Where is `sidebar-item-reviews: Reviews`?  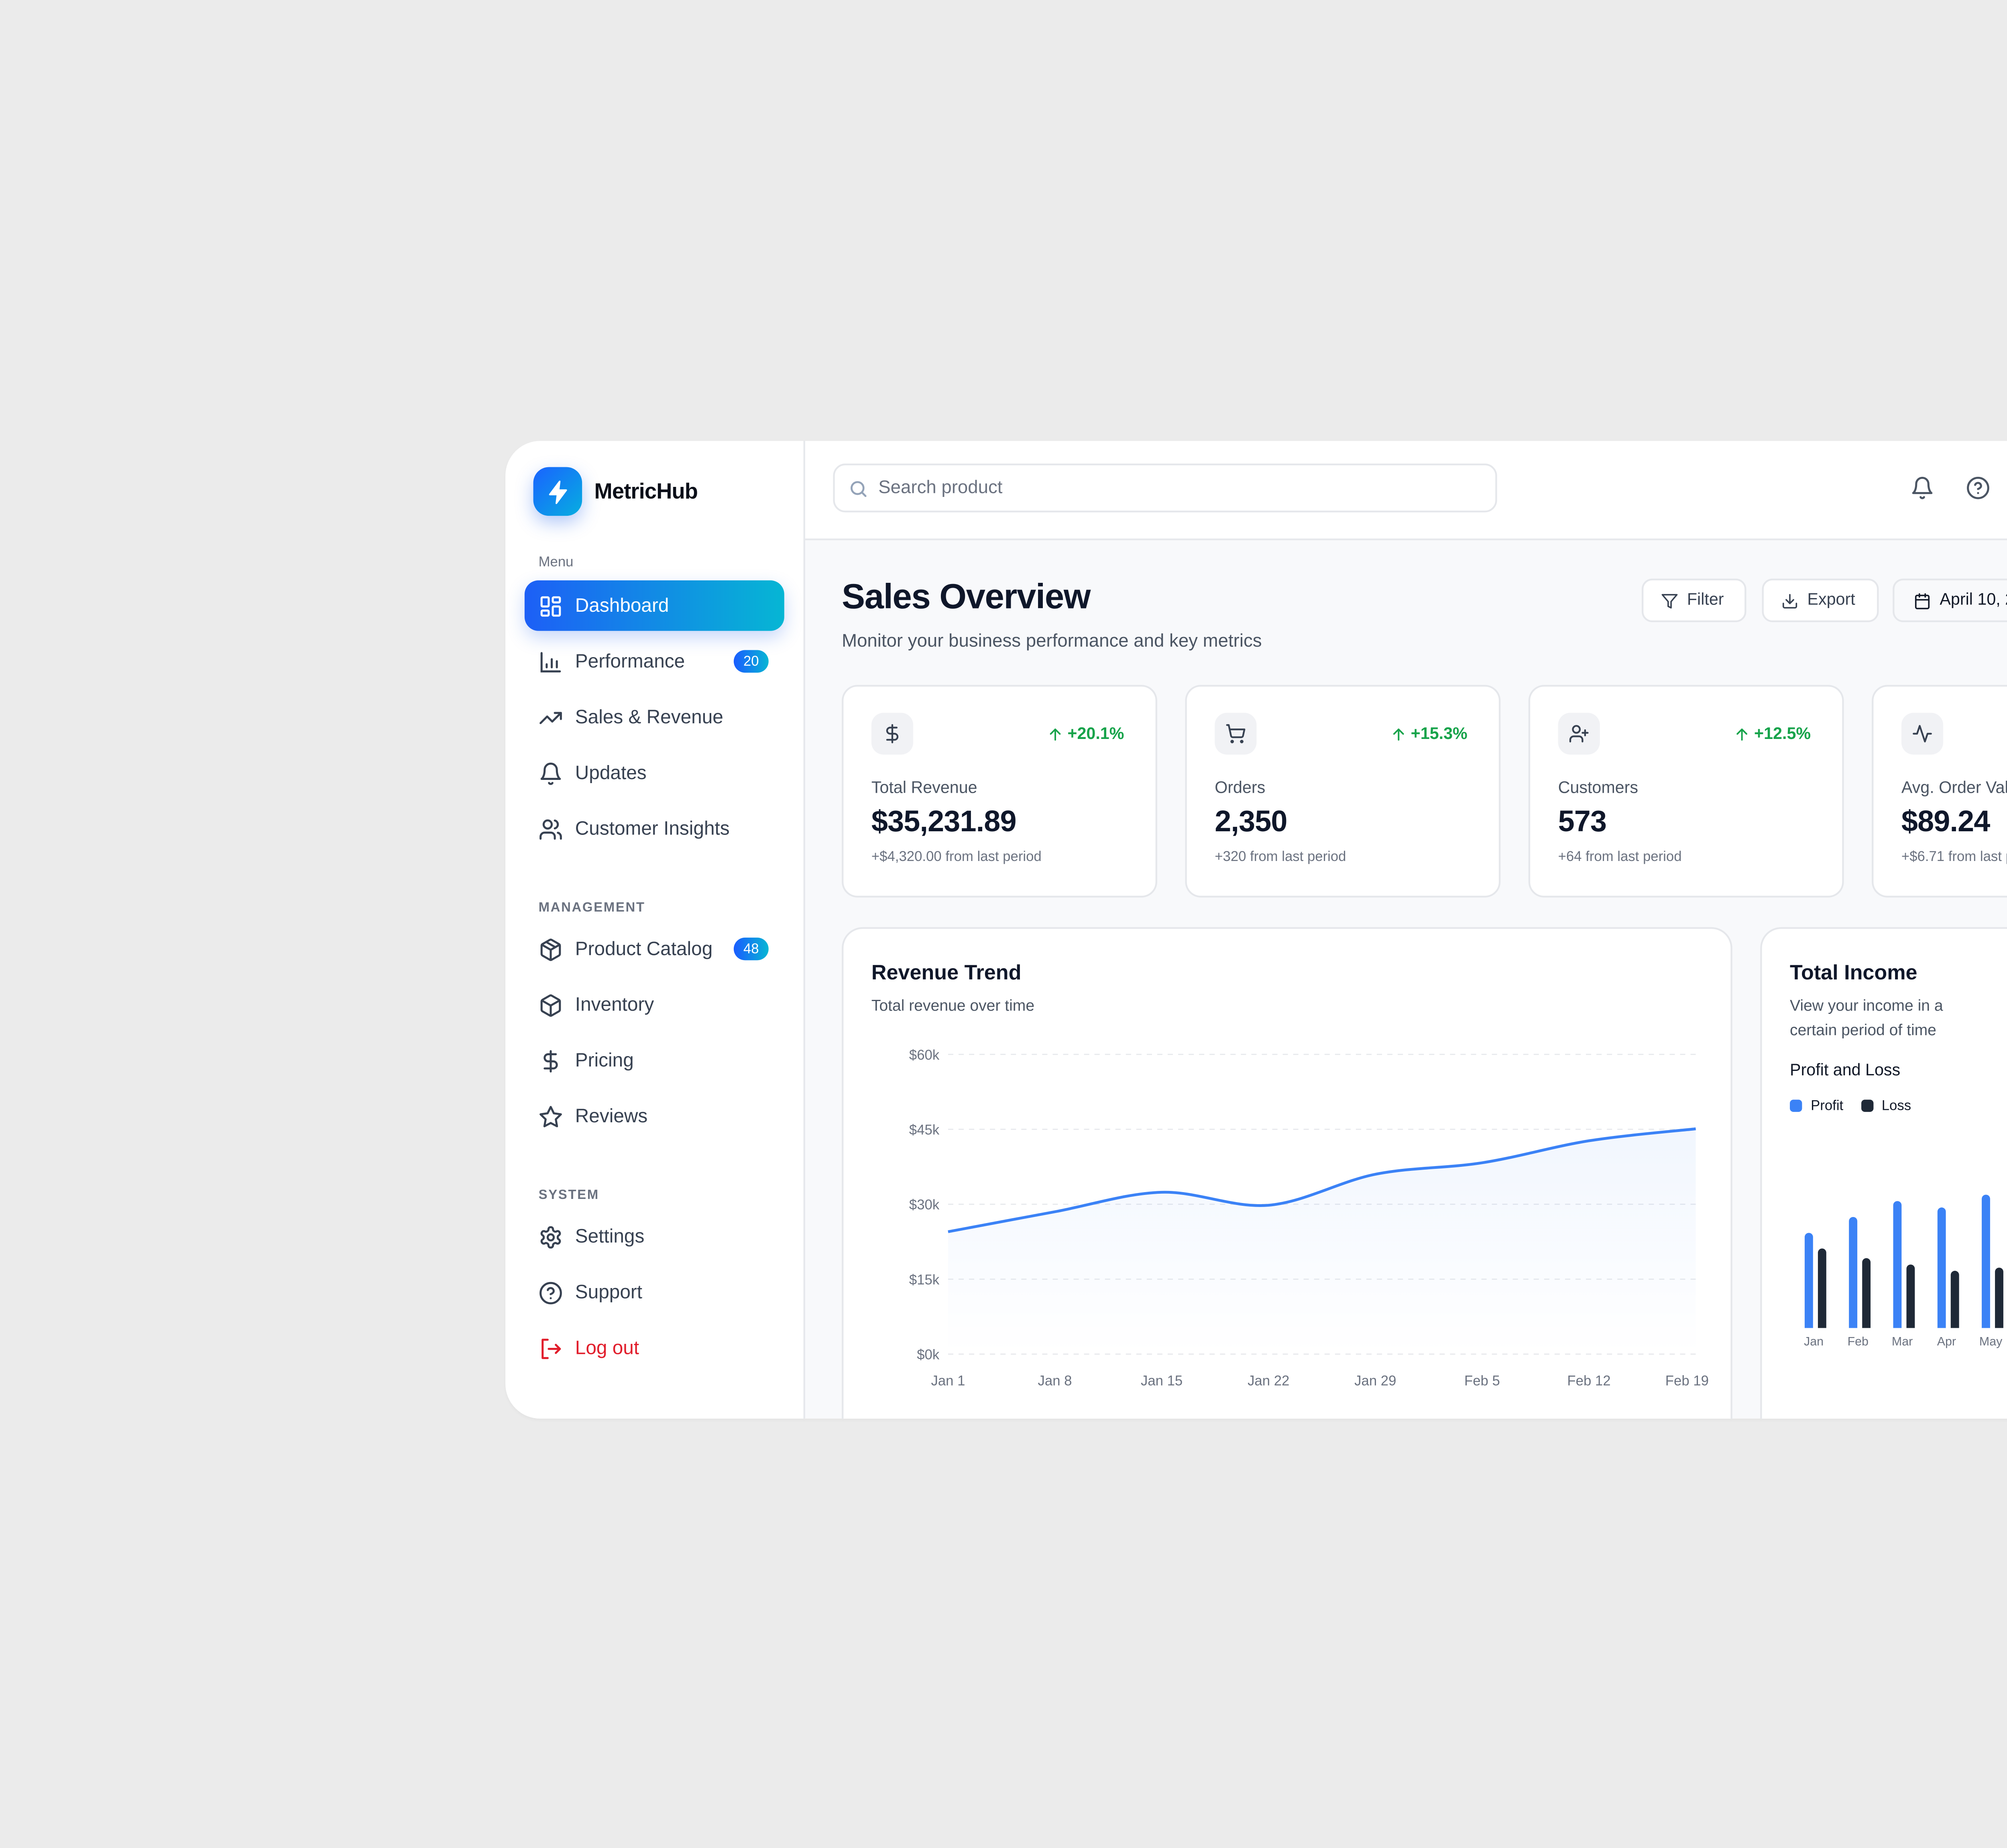
sidebar-item-reviews: Reviews is located at coordinates (654, 1116).